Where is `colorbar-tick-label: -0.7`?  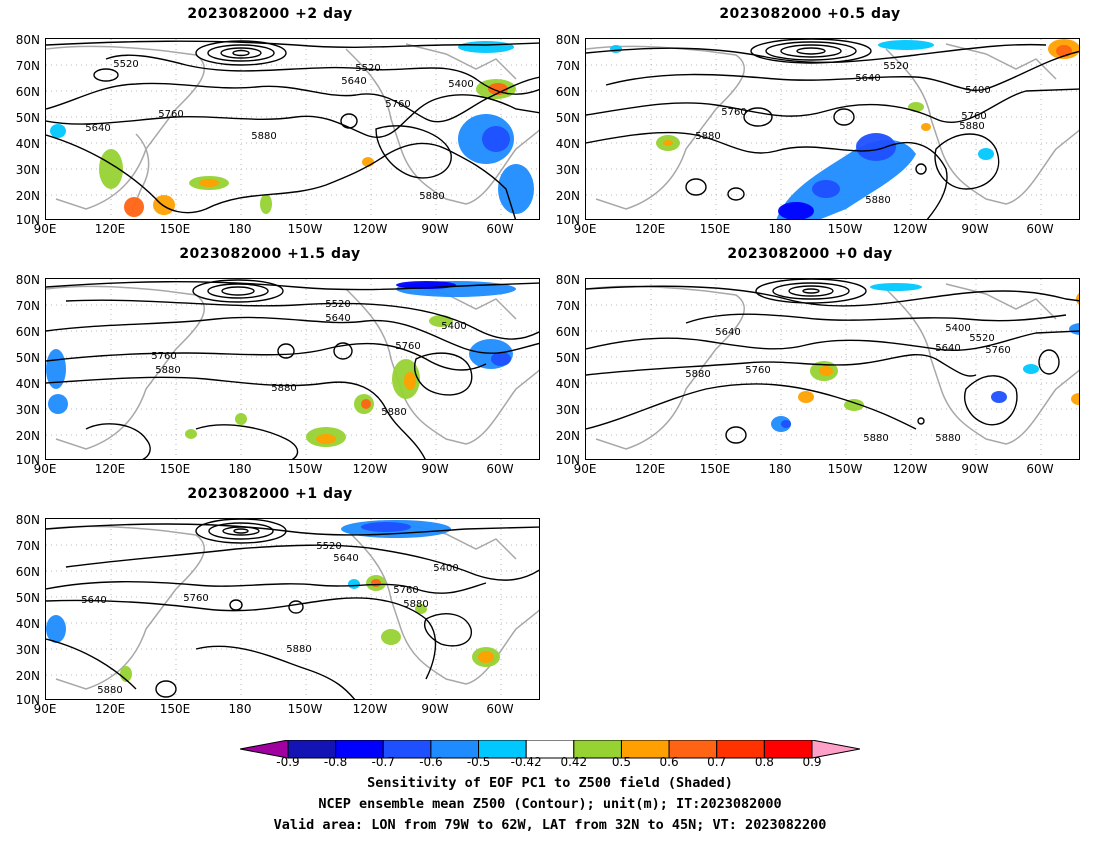 colorbar-tick-label: -0.7 is located at coordinates (383, 762).